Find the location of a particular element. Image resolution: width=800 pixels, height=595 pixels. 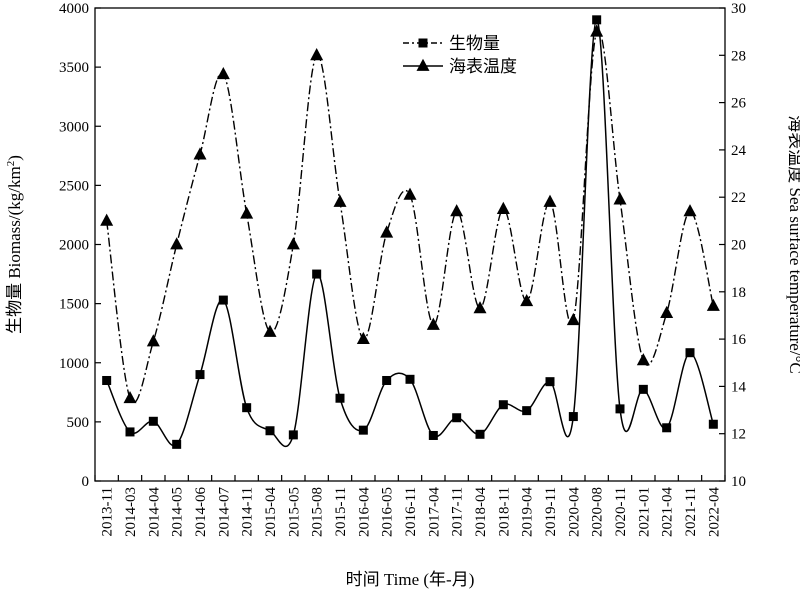

x-axis-tick-label: 2014-03 is located at coordinates (131, 512).